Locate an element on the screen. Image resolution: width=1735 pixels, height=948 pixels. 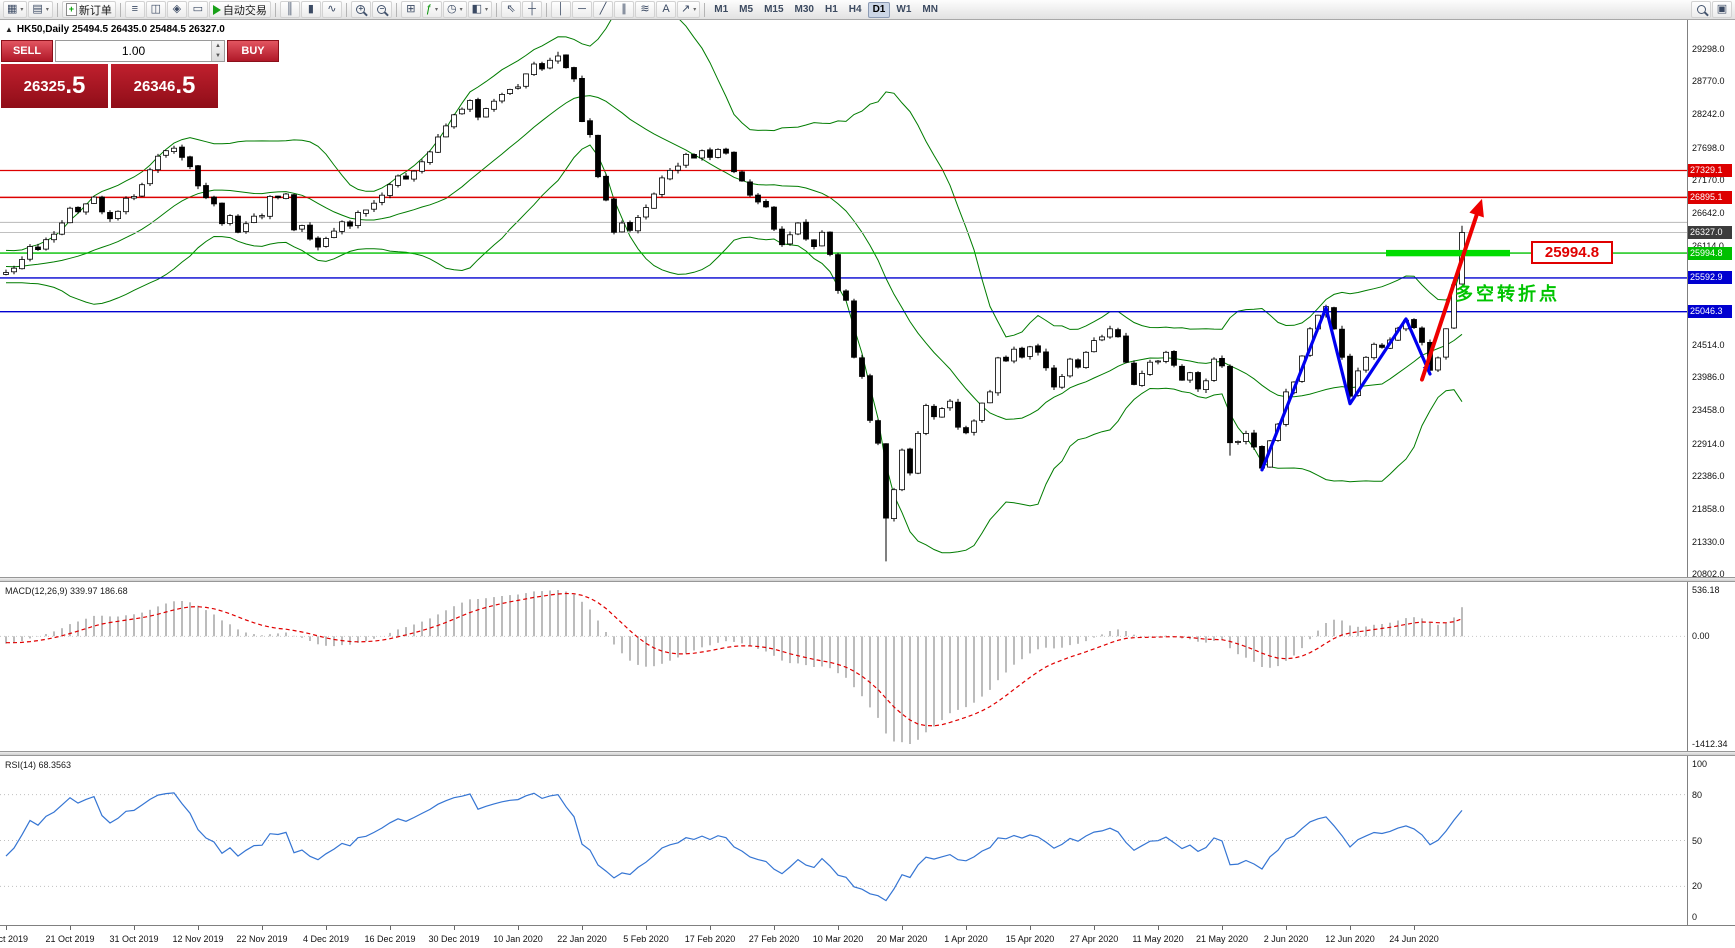
search-button is located at coordinates (1701, 9).